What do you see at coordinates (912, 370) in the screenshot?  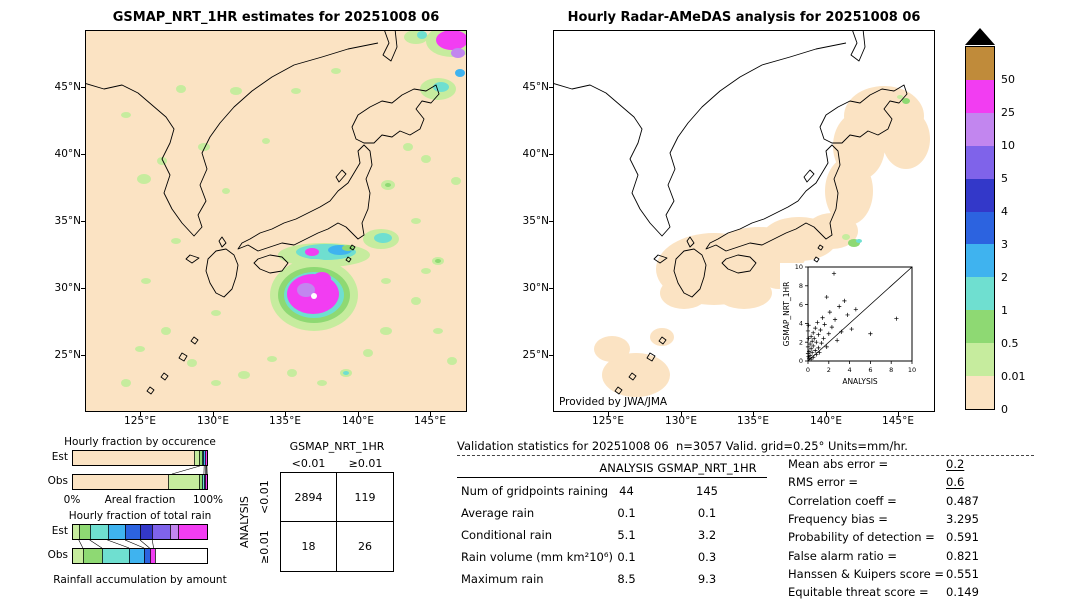 I see `inset-x-tick-label: 10` at bounding box center [912, 370].